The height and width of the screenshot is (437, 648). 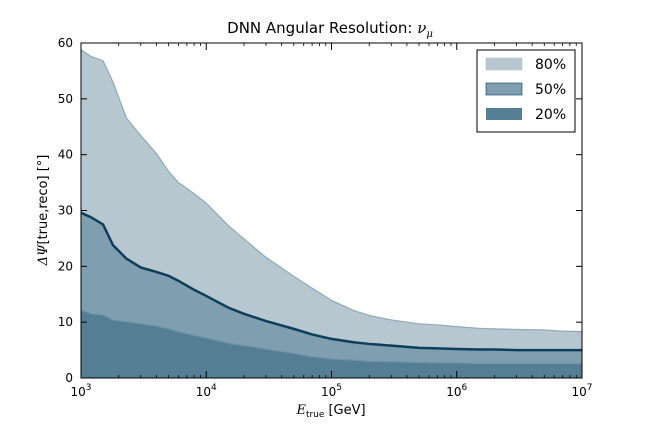 What do you see at coordinates (331, 391) in the screenshot?
I see `x-tick-label-2: 10⁵` at bounding box center [331, 391].